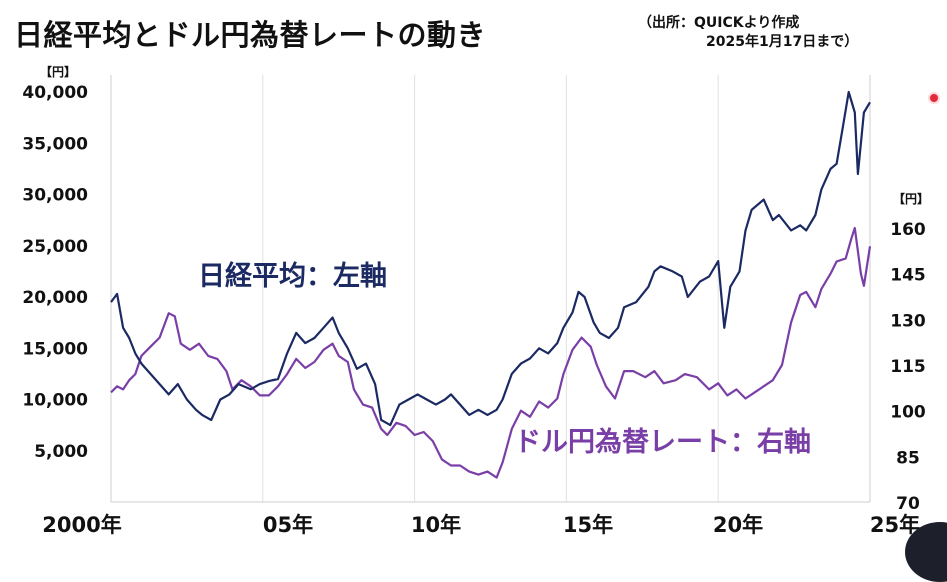  Describe the element at coordinates (55, 349) in the screenshot. I see `left-tick-2: 15,000` at that location.